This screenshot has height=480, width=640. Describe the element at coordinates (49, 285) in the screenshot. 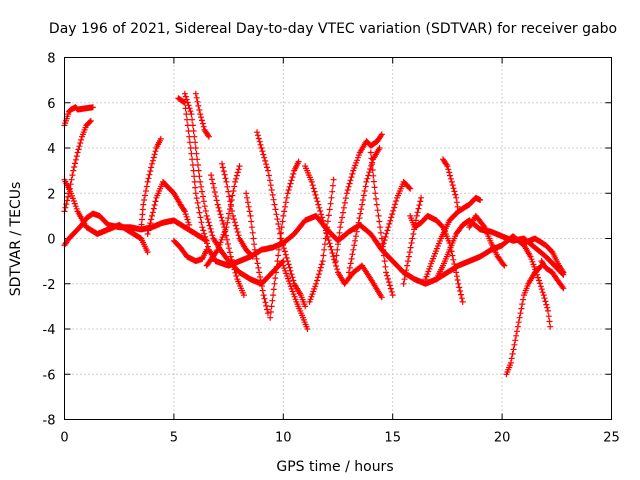

I see `y-tick-label: -2` at that location.